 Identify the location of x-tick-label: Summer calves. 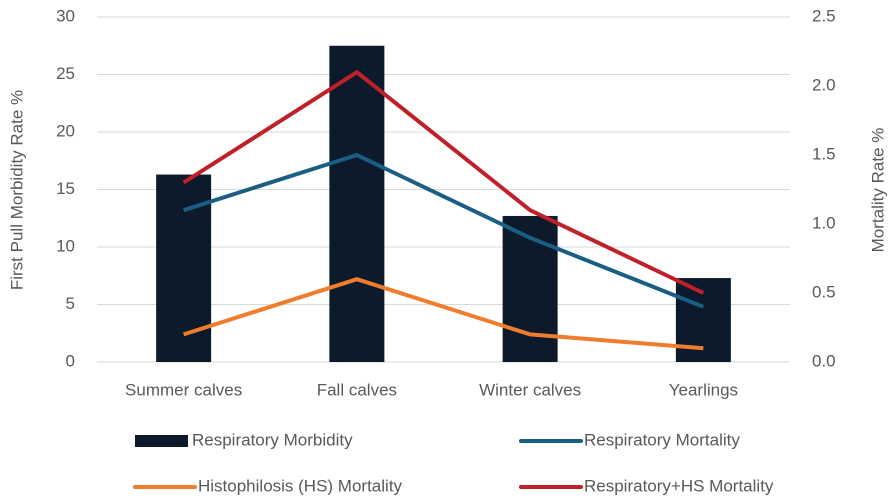
(183, 389).